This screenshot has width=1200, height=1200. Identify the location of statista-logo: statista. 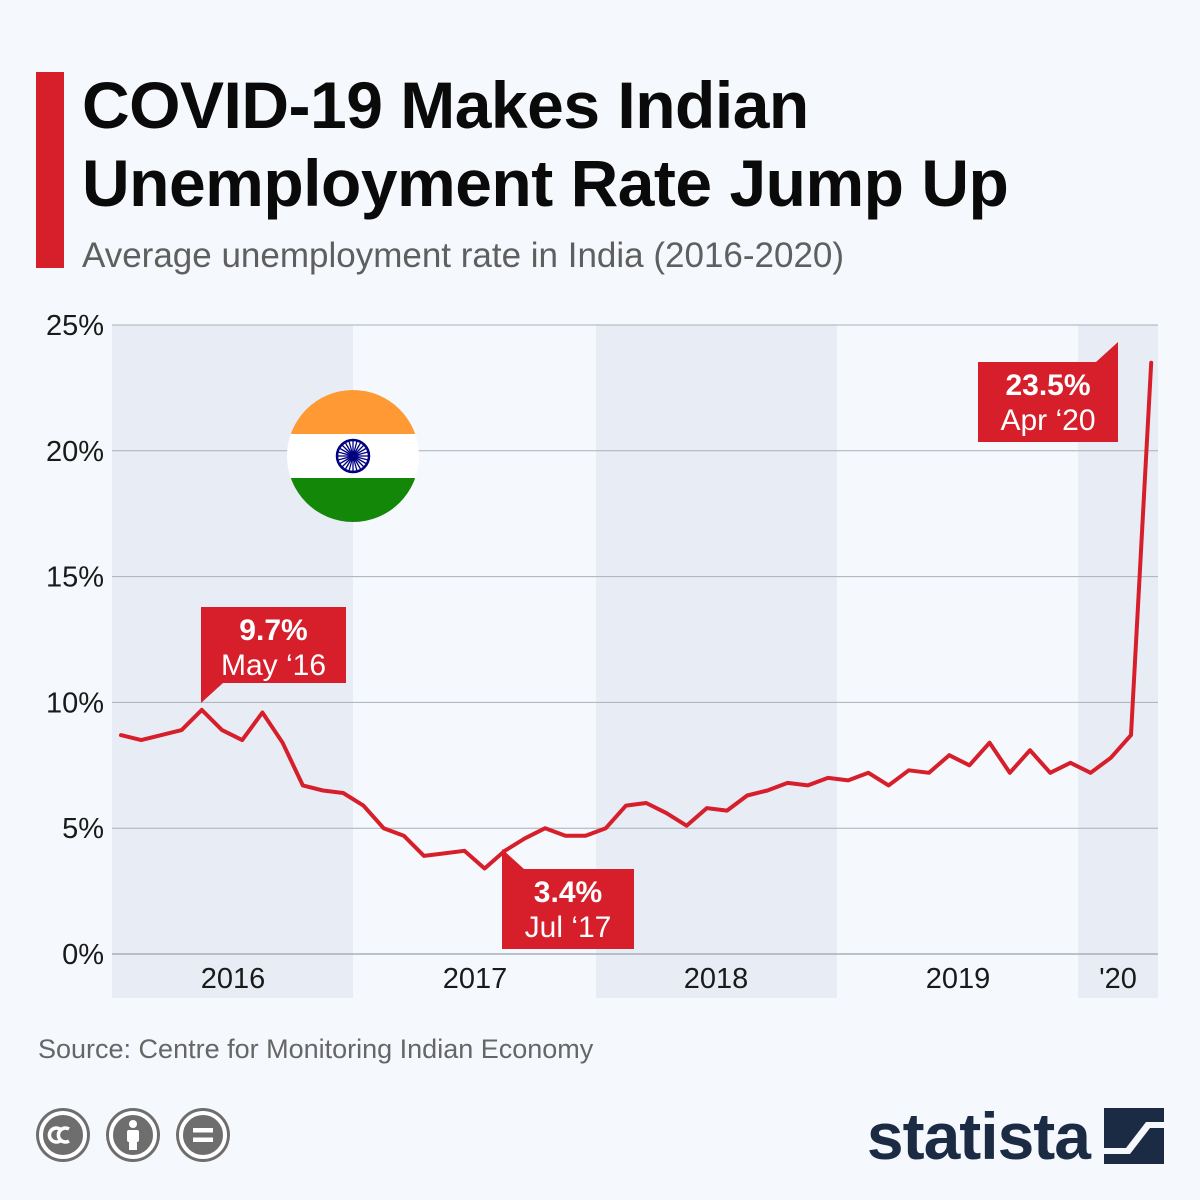
(1015, 1136).